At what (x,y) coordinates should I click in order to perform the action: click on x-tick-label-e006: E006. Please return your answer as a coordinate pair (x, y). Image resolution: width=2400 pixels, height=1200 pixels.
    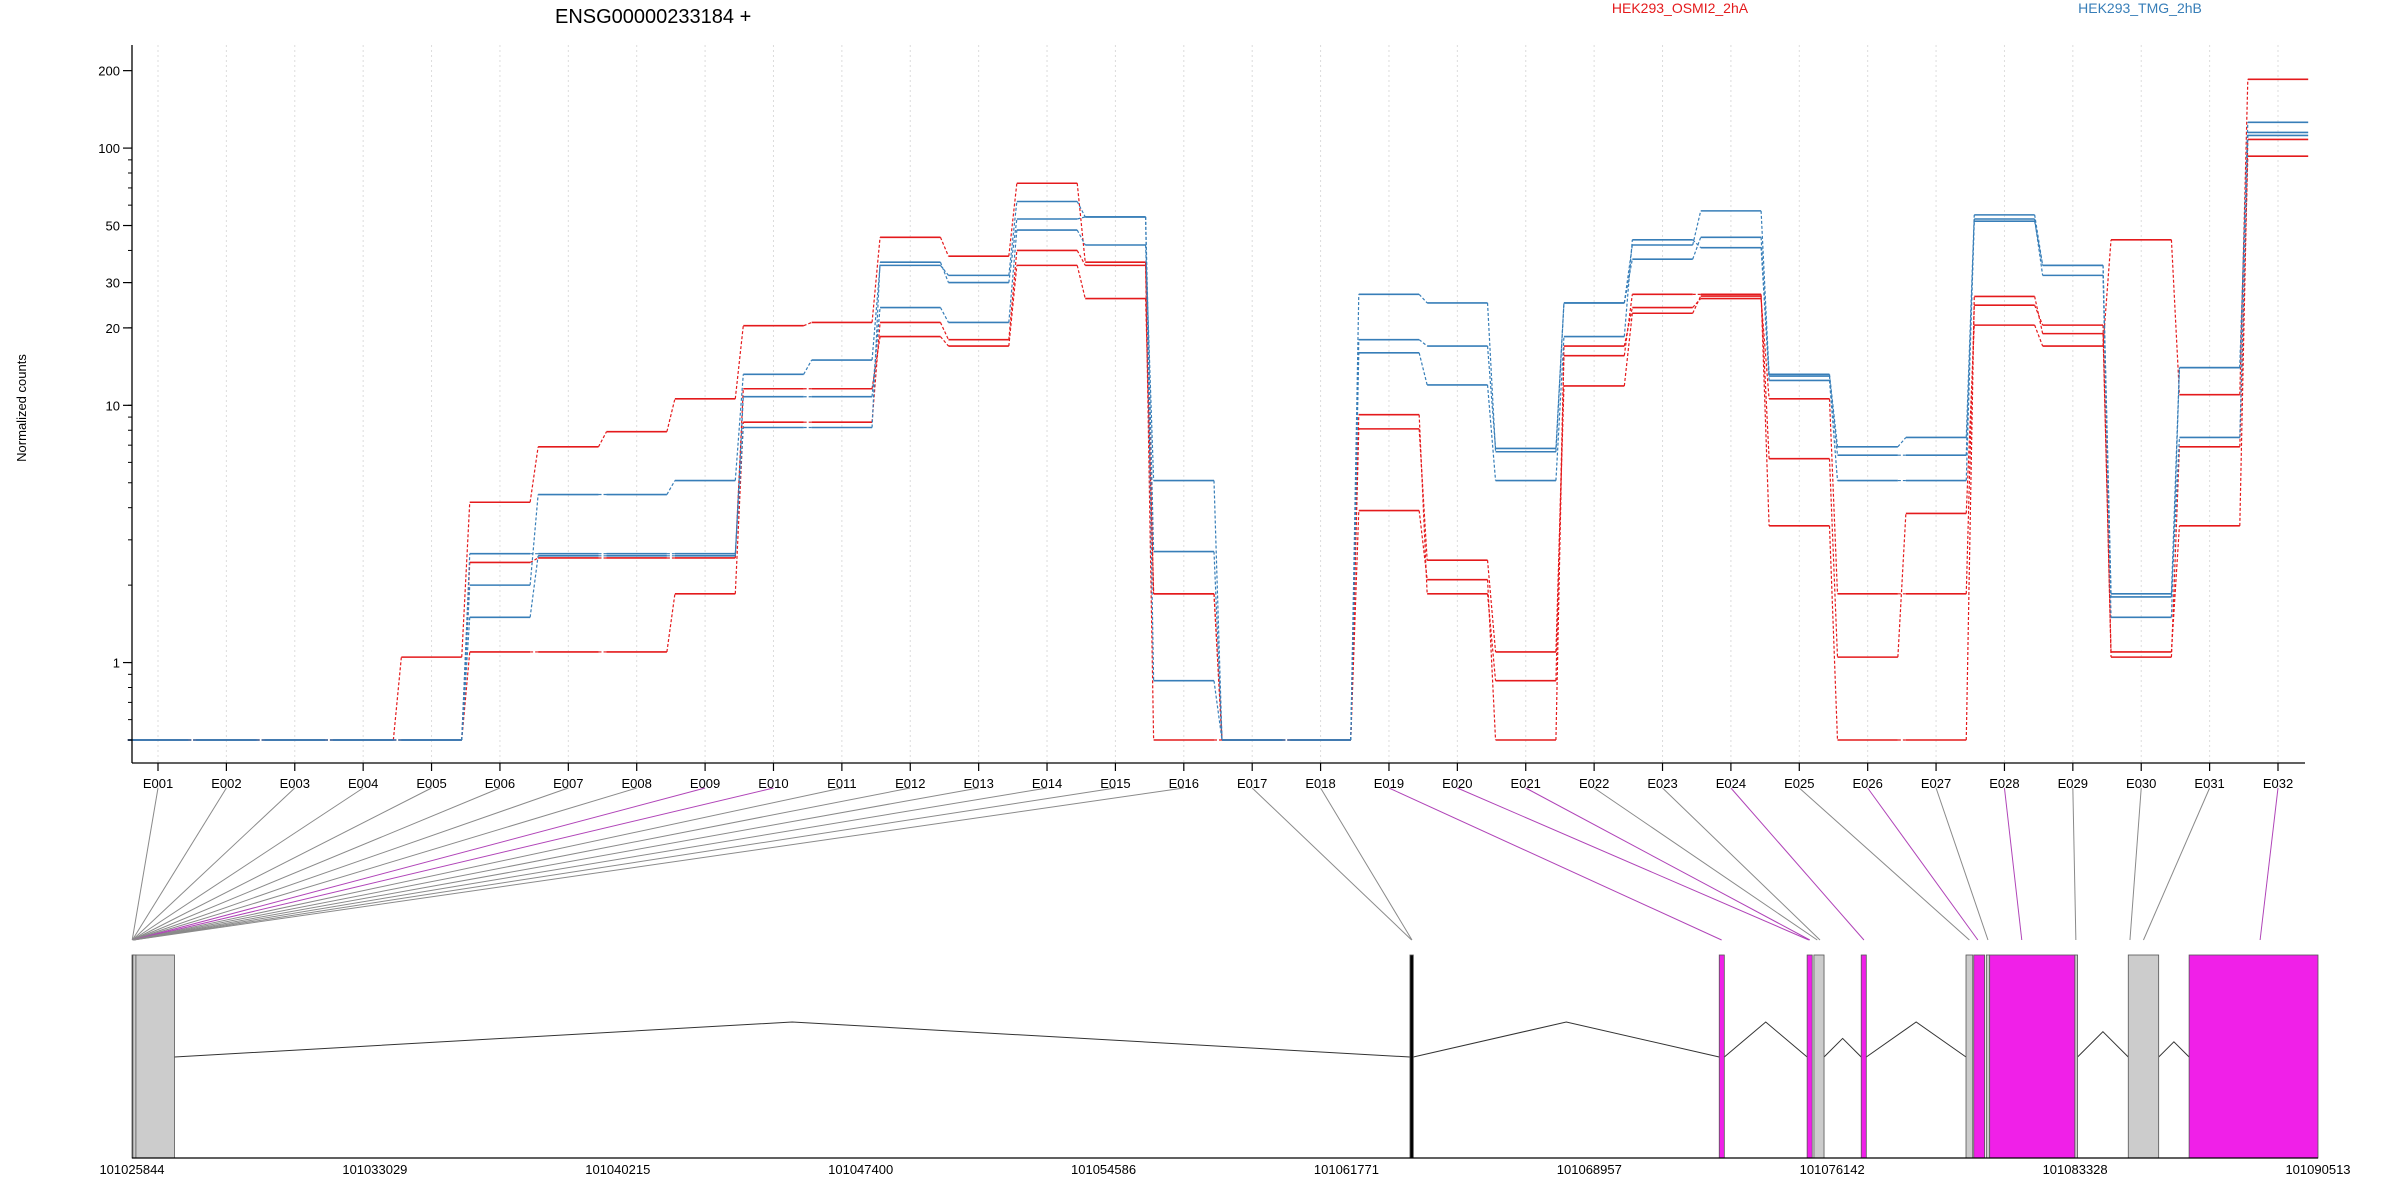
    Looking at the image, I should click on (500, 783).